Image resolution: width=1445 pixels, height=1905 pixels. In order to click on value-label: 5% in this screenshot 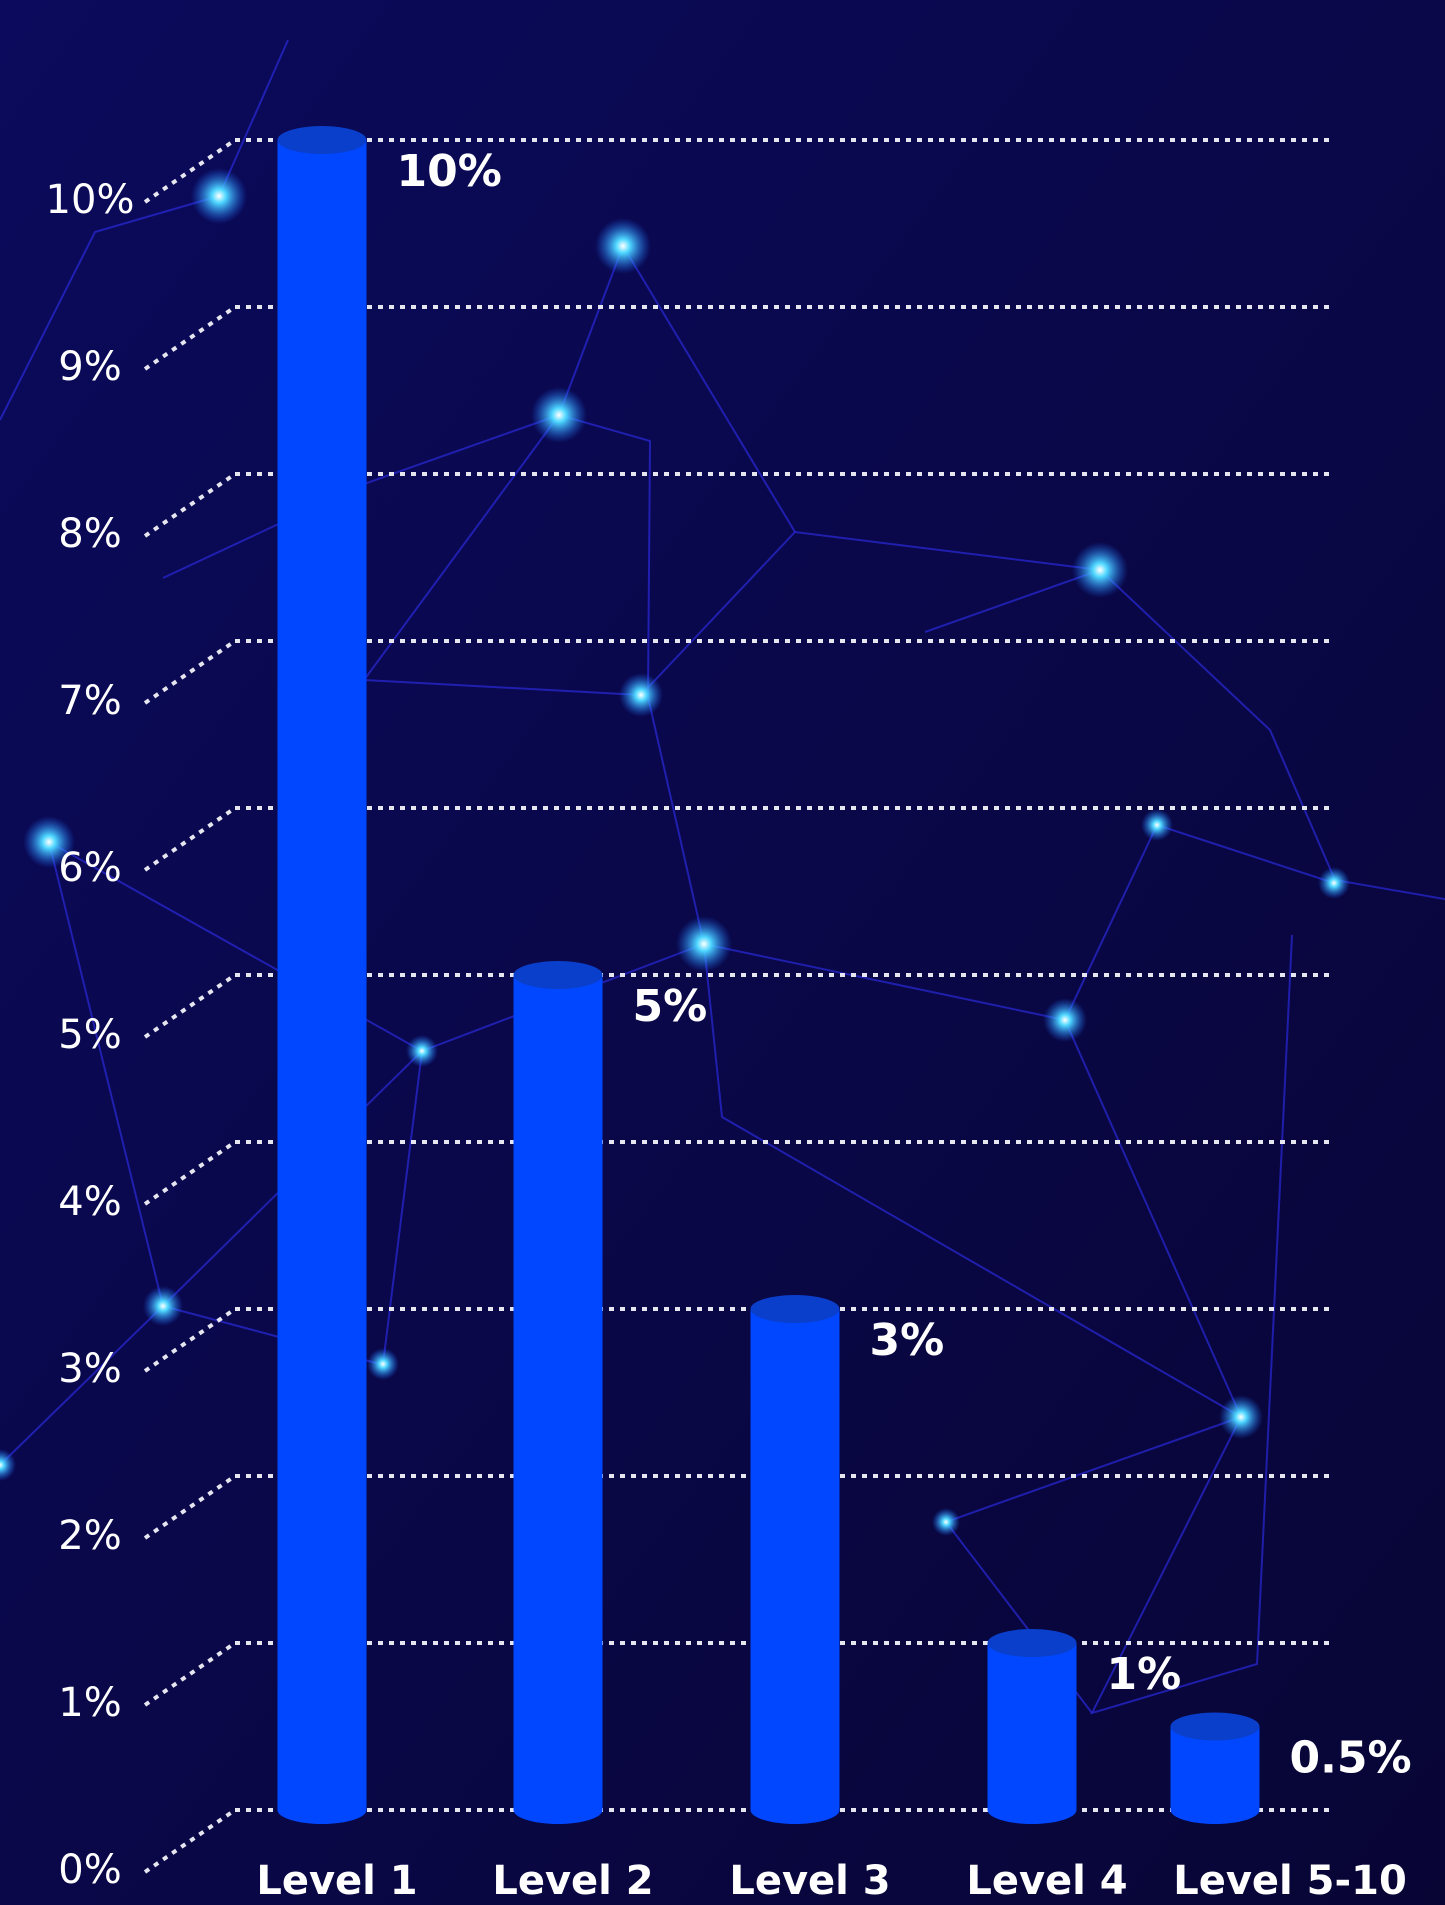, I will do `click(670, 1006)`.